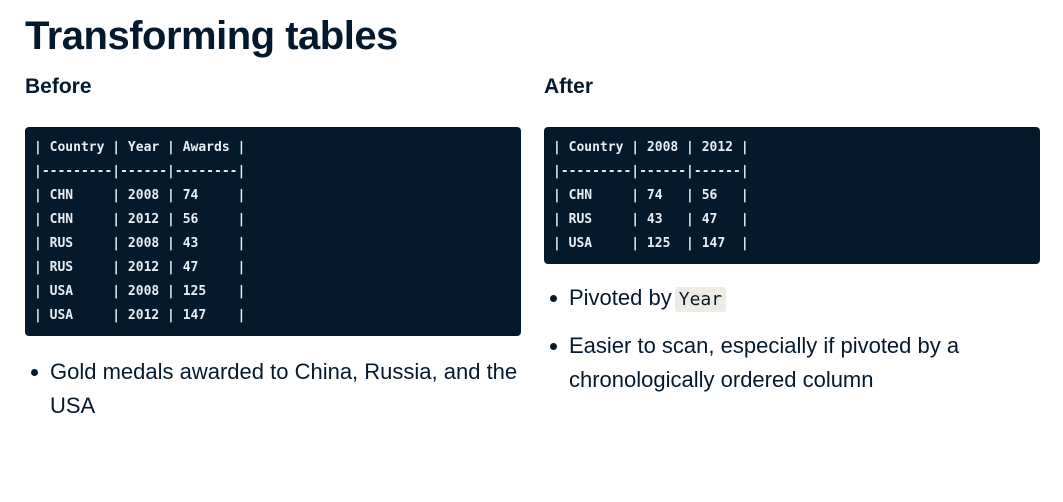 This screenshot has width=1063, height=502. Describe the element at coordinates (140, 291) in the screenshot. I see `before-table-line: | USA | 2008 | 125 |` at that location.